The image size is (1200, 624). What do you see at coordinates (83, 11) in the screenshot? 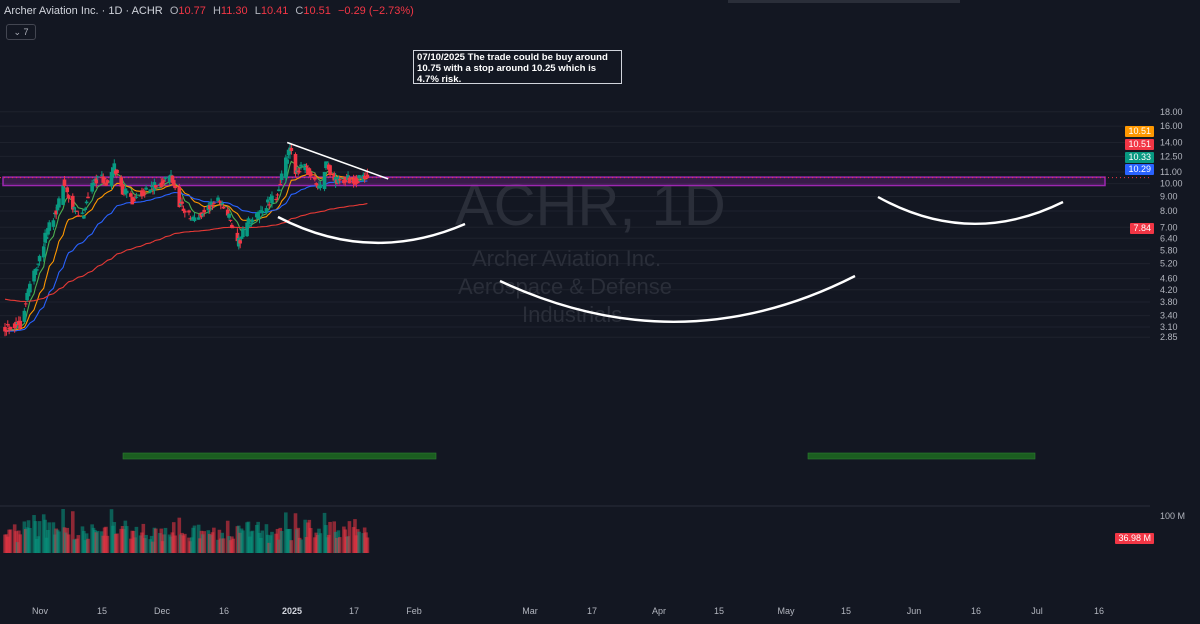
I see `symbol-title: Archer Aviation Inc. · 1D · ACHR` at bounding box center [83, 11].